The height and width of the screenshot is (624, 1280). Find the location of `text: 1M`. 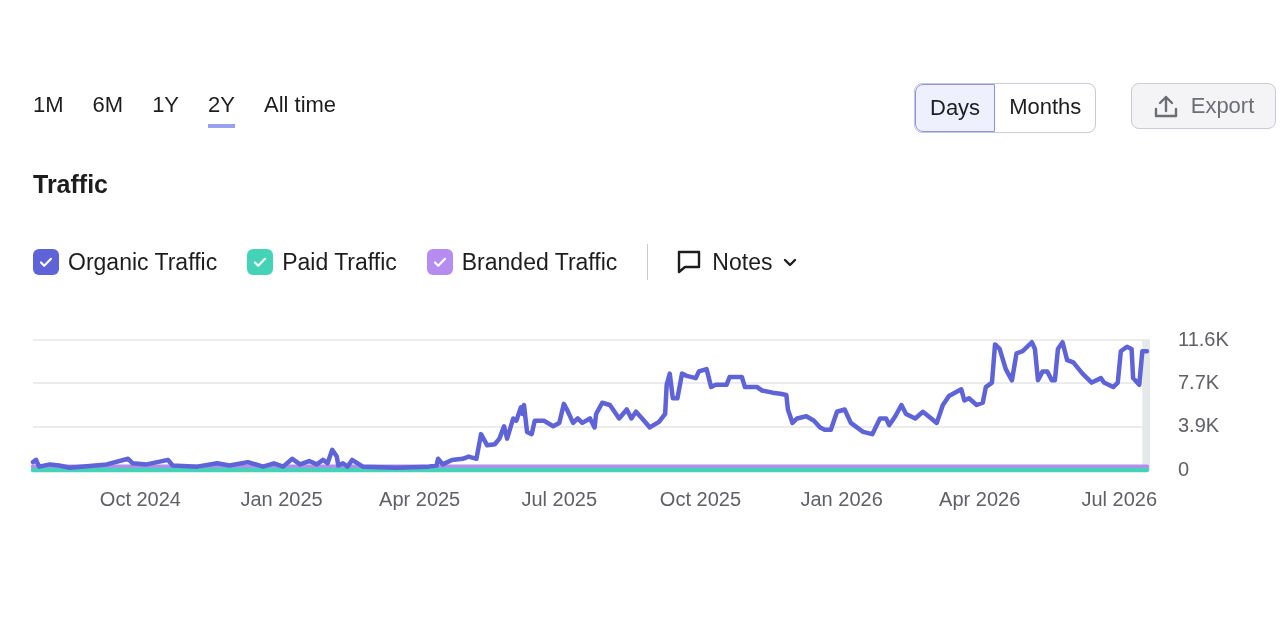

text: 1M is located at coordinates (48, 105).